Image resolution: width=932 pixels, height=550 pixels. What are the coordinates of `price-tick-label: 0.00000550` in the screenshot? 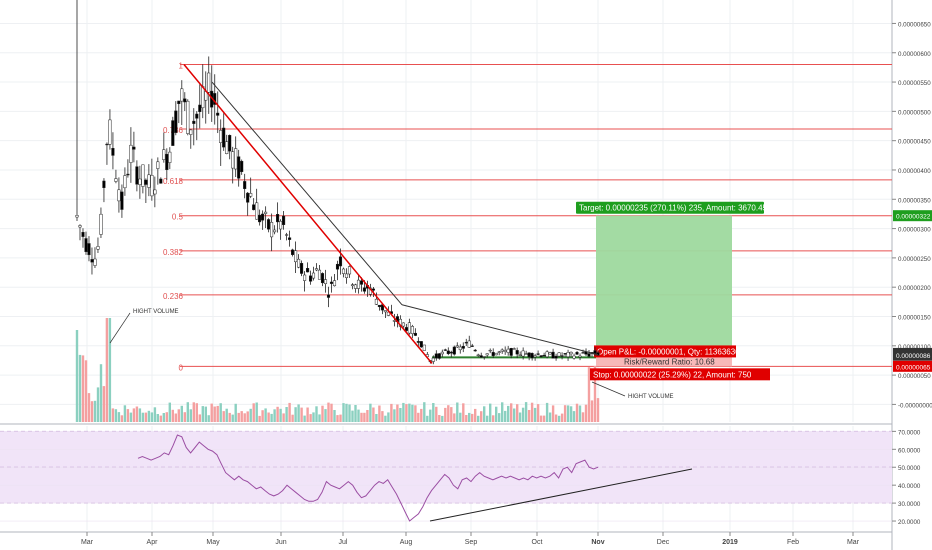 It's located at (914, 83).